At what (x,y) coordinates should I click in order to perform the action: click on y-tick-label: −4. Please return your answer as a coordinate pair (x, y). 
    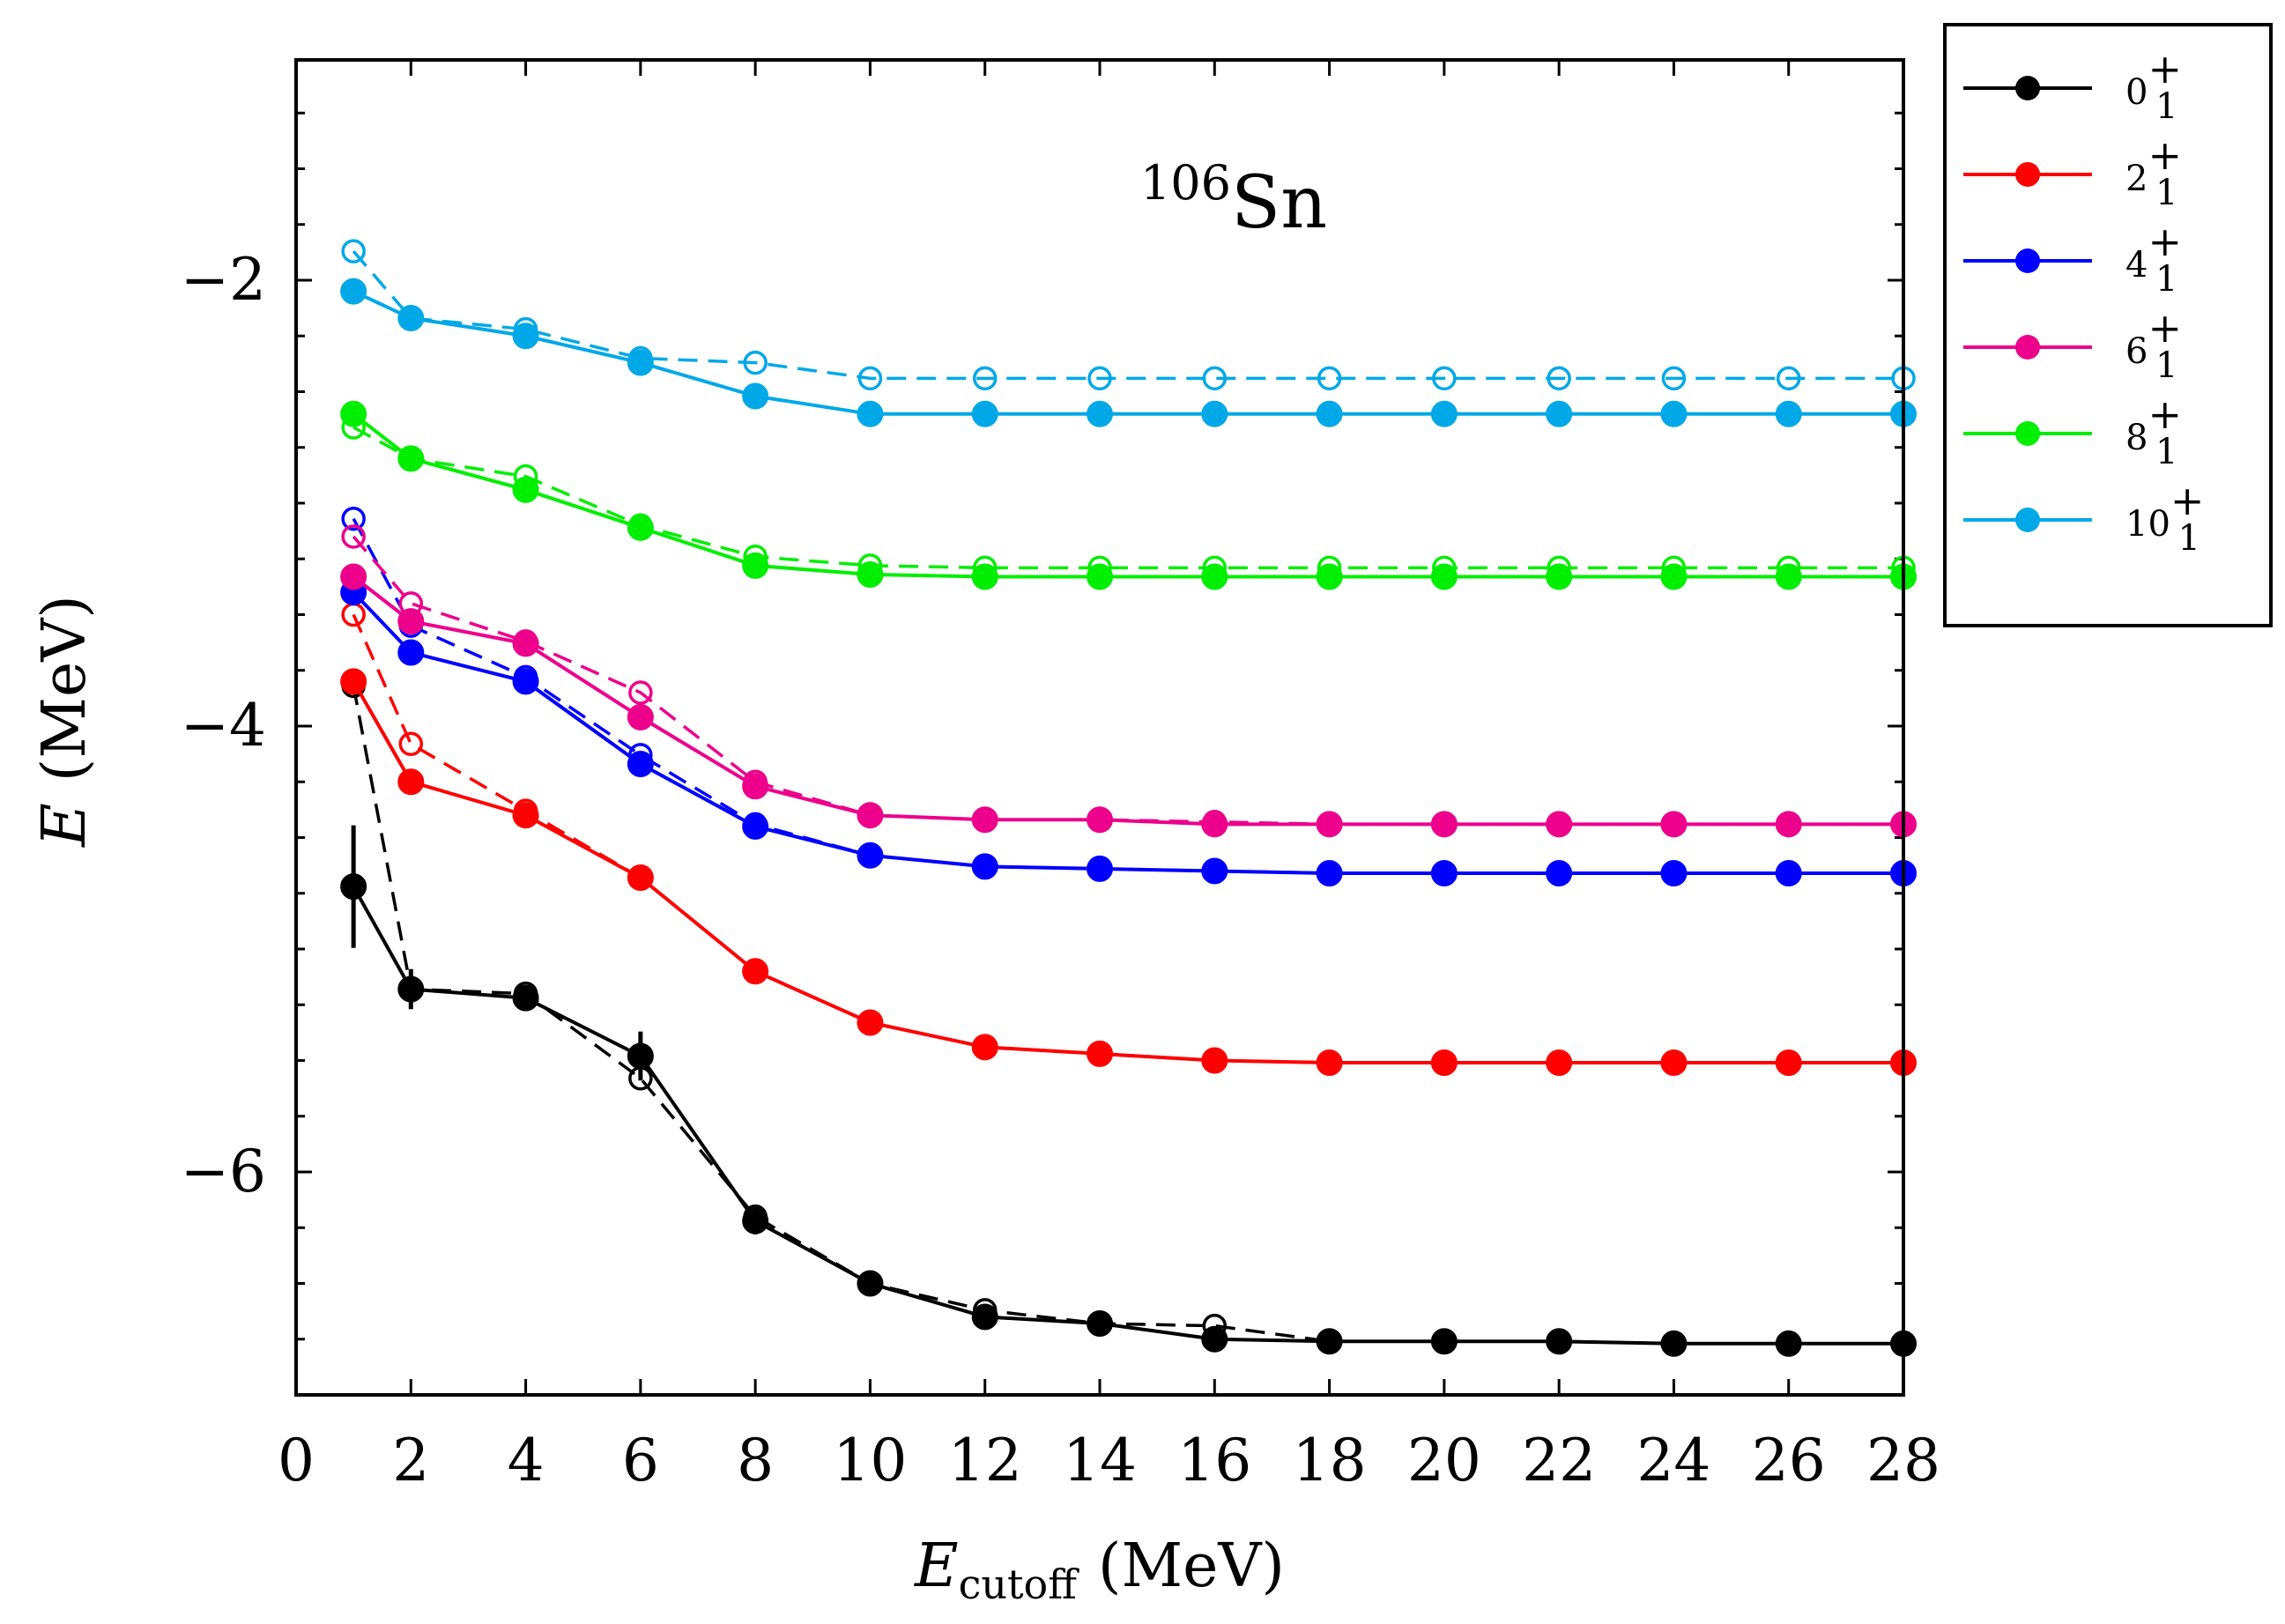
    Looking at the image, I should click on (224, 726).